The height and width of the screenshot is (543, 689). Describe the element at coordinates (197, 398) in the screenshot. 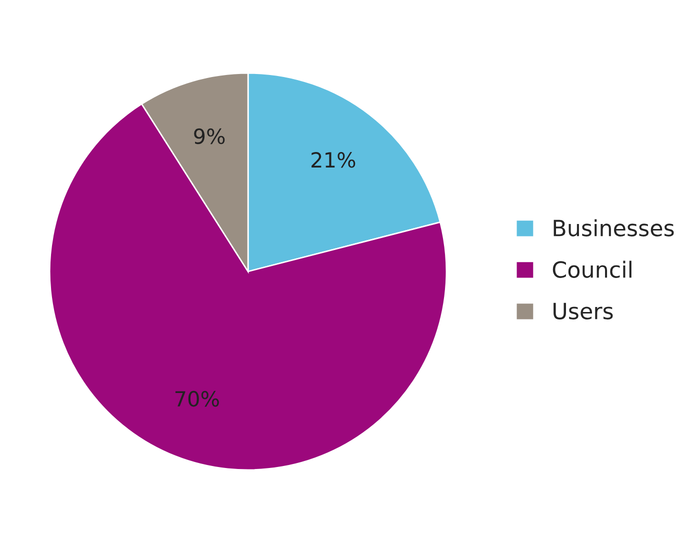

I see `data-label: 70%` at that location.